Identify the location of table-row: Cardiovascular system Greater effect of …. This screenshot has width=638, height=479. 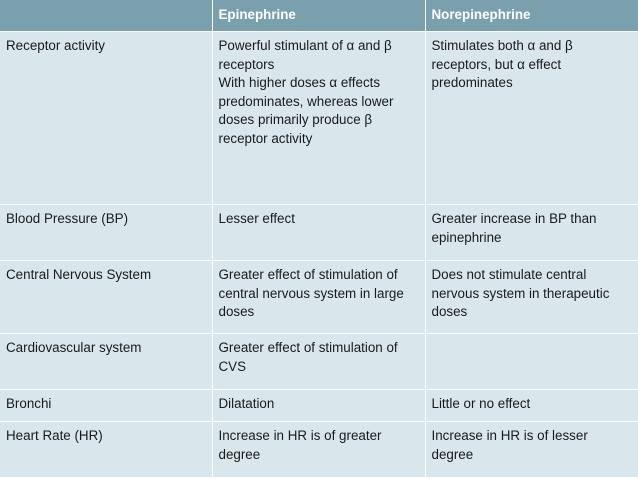
(319, 361).